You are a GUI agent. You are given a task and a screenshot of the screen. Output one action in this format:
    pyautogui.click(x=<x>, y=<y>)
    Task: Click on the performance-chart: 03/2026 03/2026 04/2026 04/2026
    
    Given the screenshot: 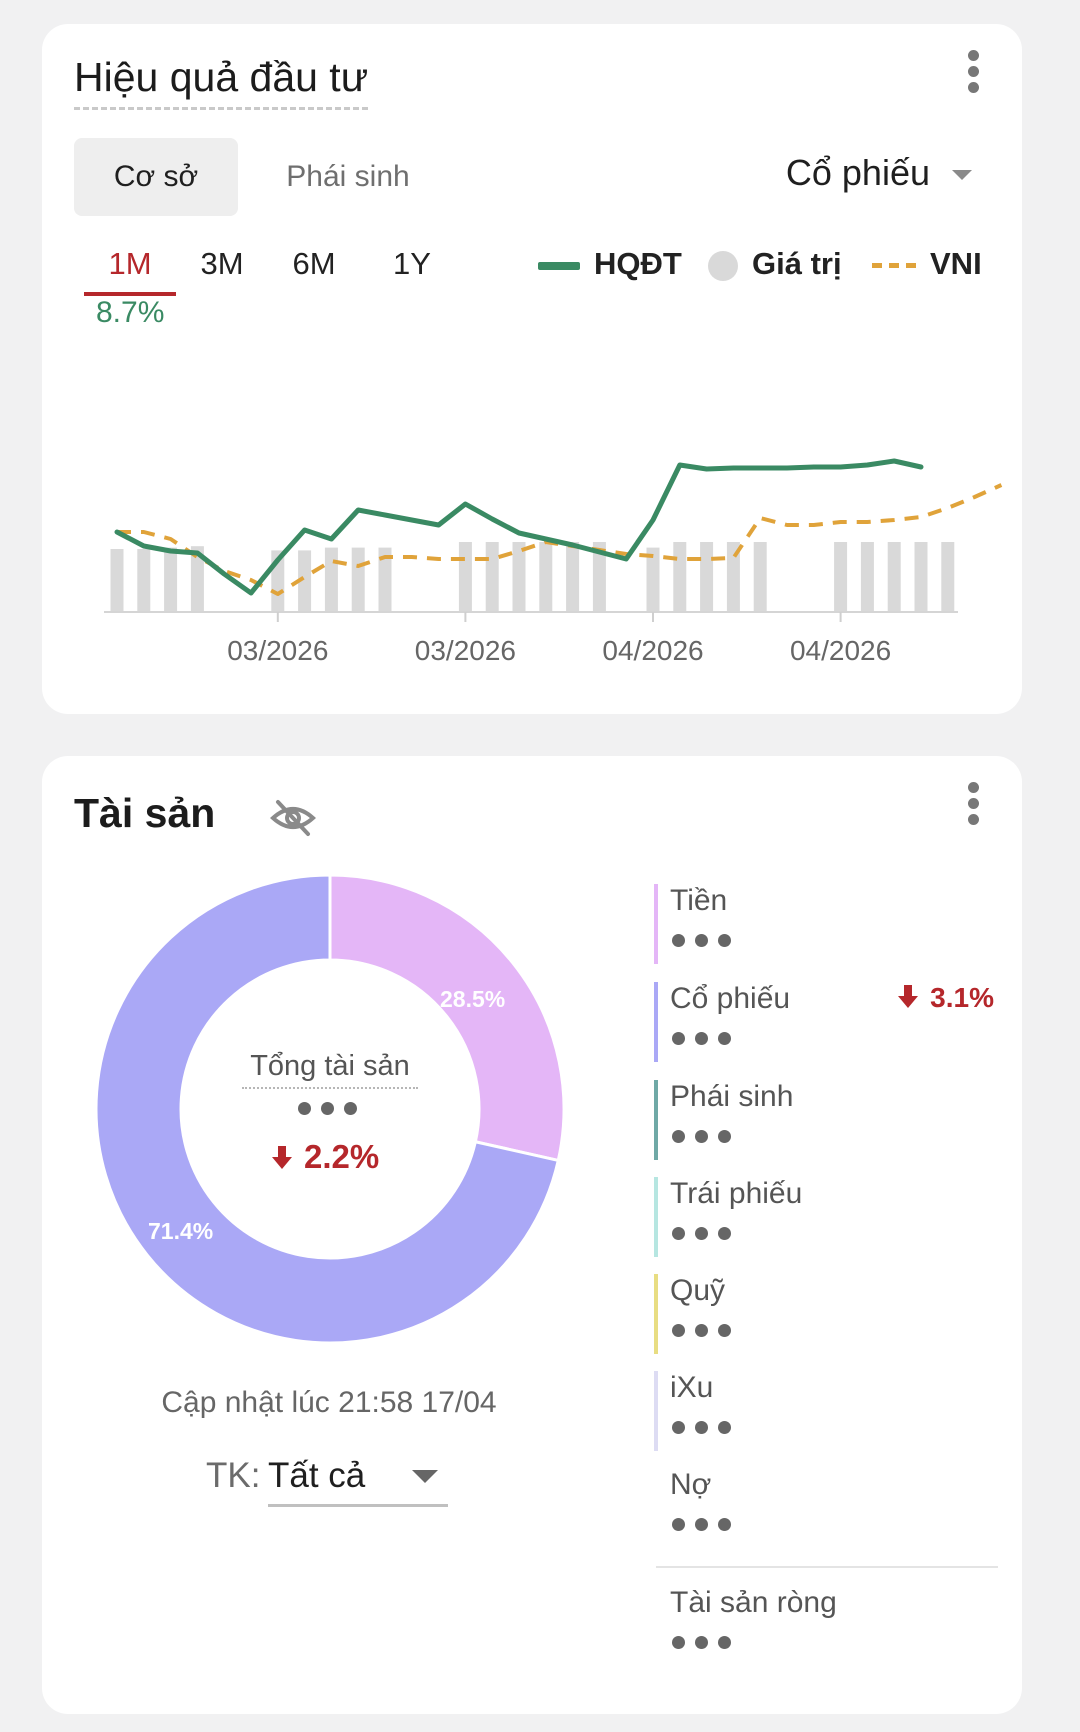 What is the action you would take?
    pyautogui.click(x=553, y=562)
    